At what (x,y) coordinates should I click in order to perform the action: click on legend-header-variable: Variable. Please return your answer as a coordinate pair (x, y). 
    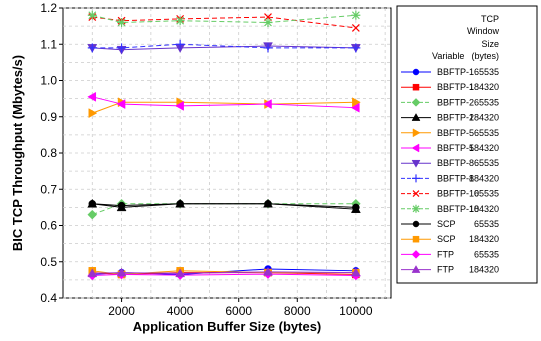
    Looking at the image, I should click on (448, 56).